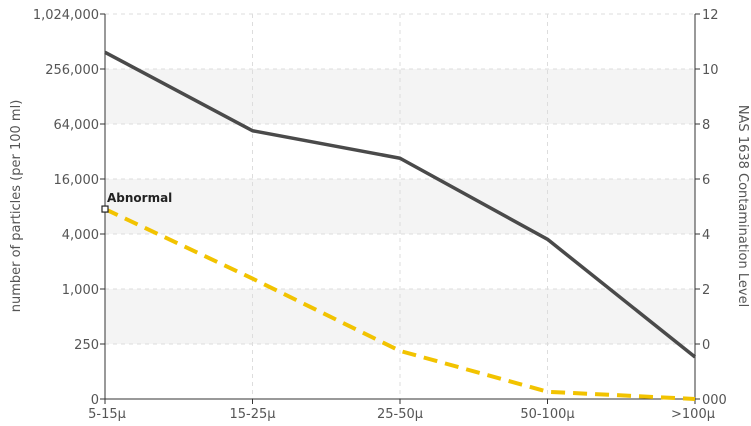  Describe the element at coordinates (710, 15) in the screenshot. I see `right-tick-label: 12` at that location.